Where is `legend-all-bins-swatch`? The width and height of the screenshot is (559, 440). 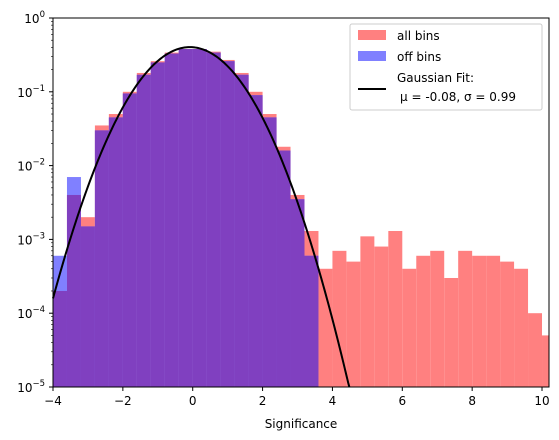 legend-all-bins-swatch is located at coordinates (372, 35).